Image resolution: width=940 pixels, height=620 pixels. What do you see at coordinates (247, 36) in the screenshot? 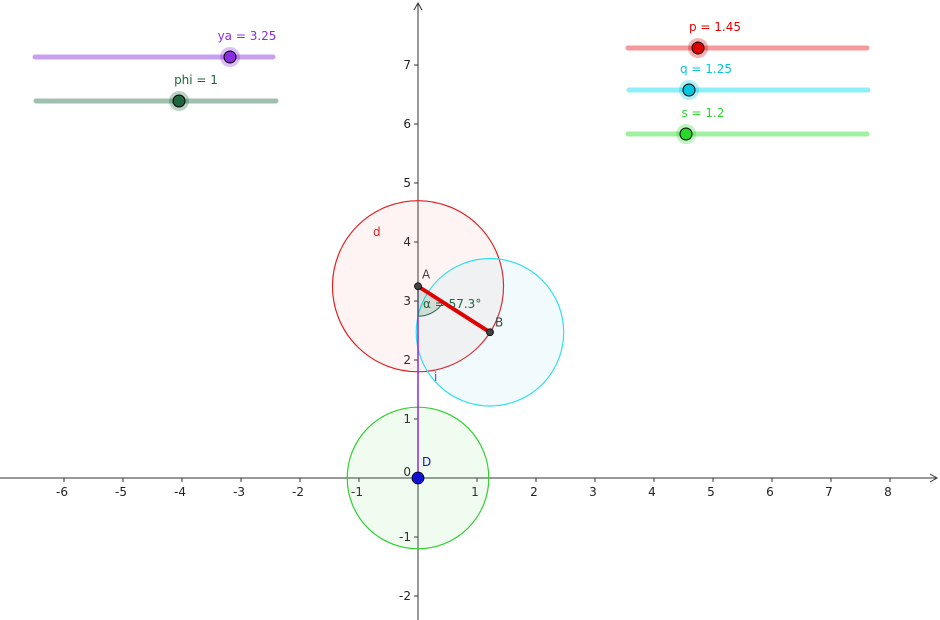
I see `slider-label: ya = 3.25` at bounding box center [247, 36].